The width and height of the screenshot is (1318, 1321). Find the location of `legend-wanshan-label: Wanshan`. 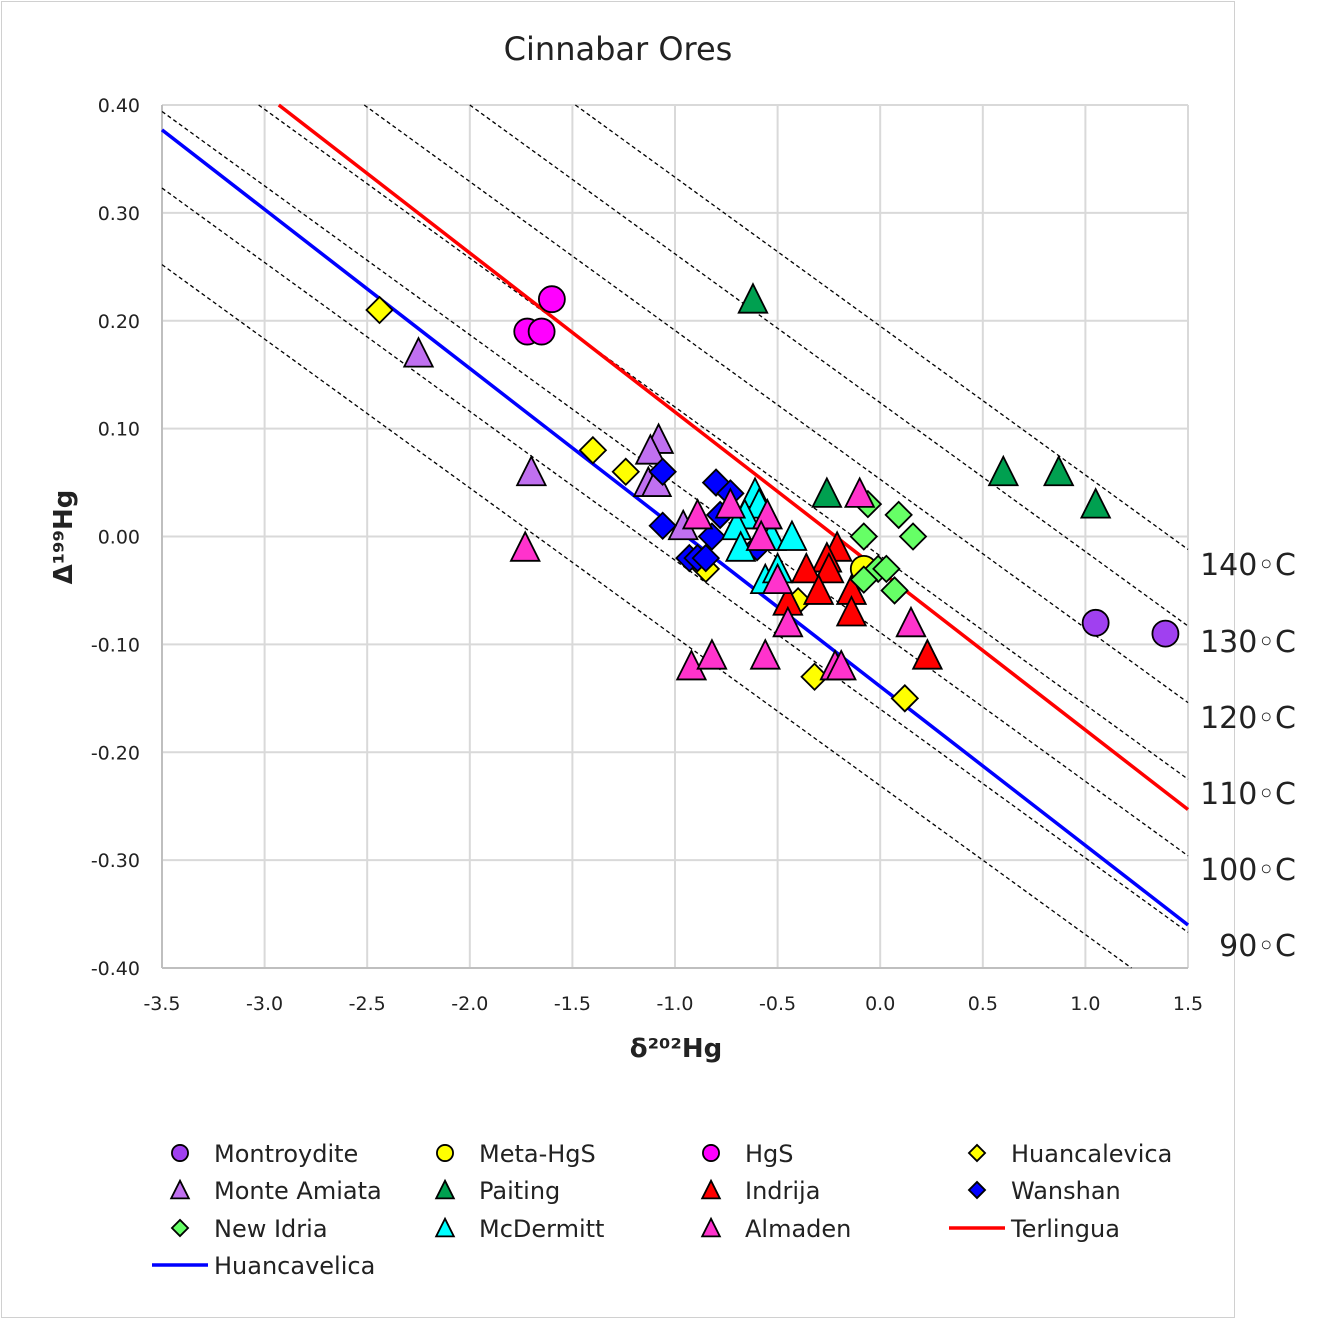

legend-wanshan-label: Wanshan is located at coordinates (1066, 1191).